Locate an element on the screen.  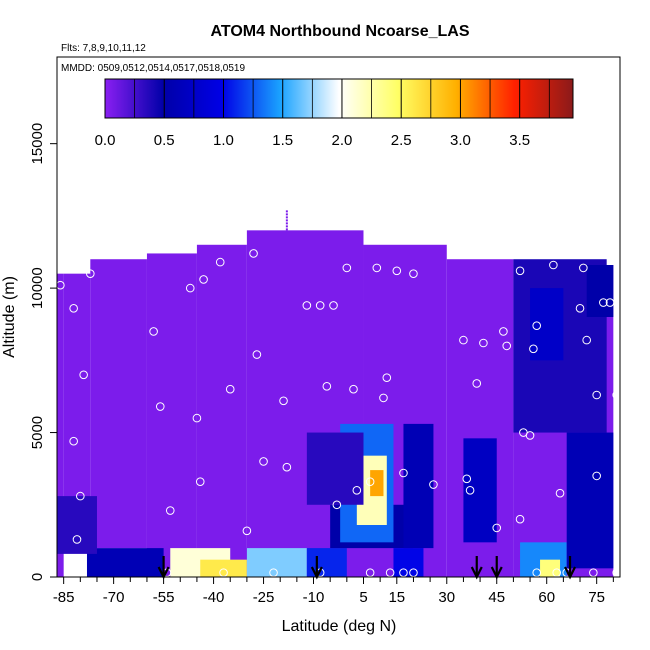
x-tick-label: 15 is located at coordinates (396, 597).